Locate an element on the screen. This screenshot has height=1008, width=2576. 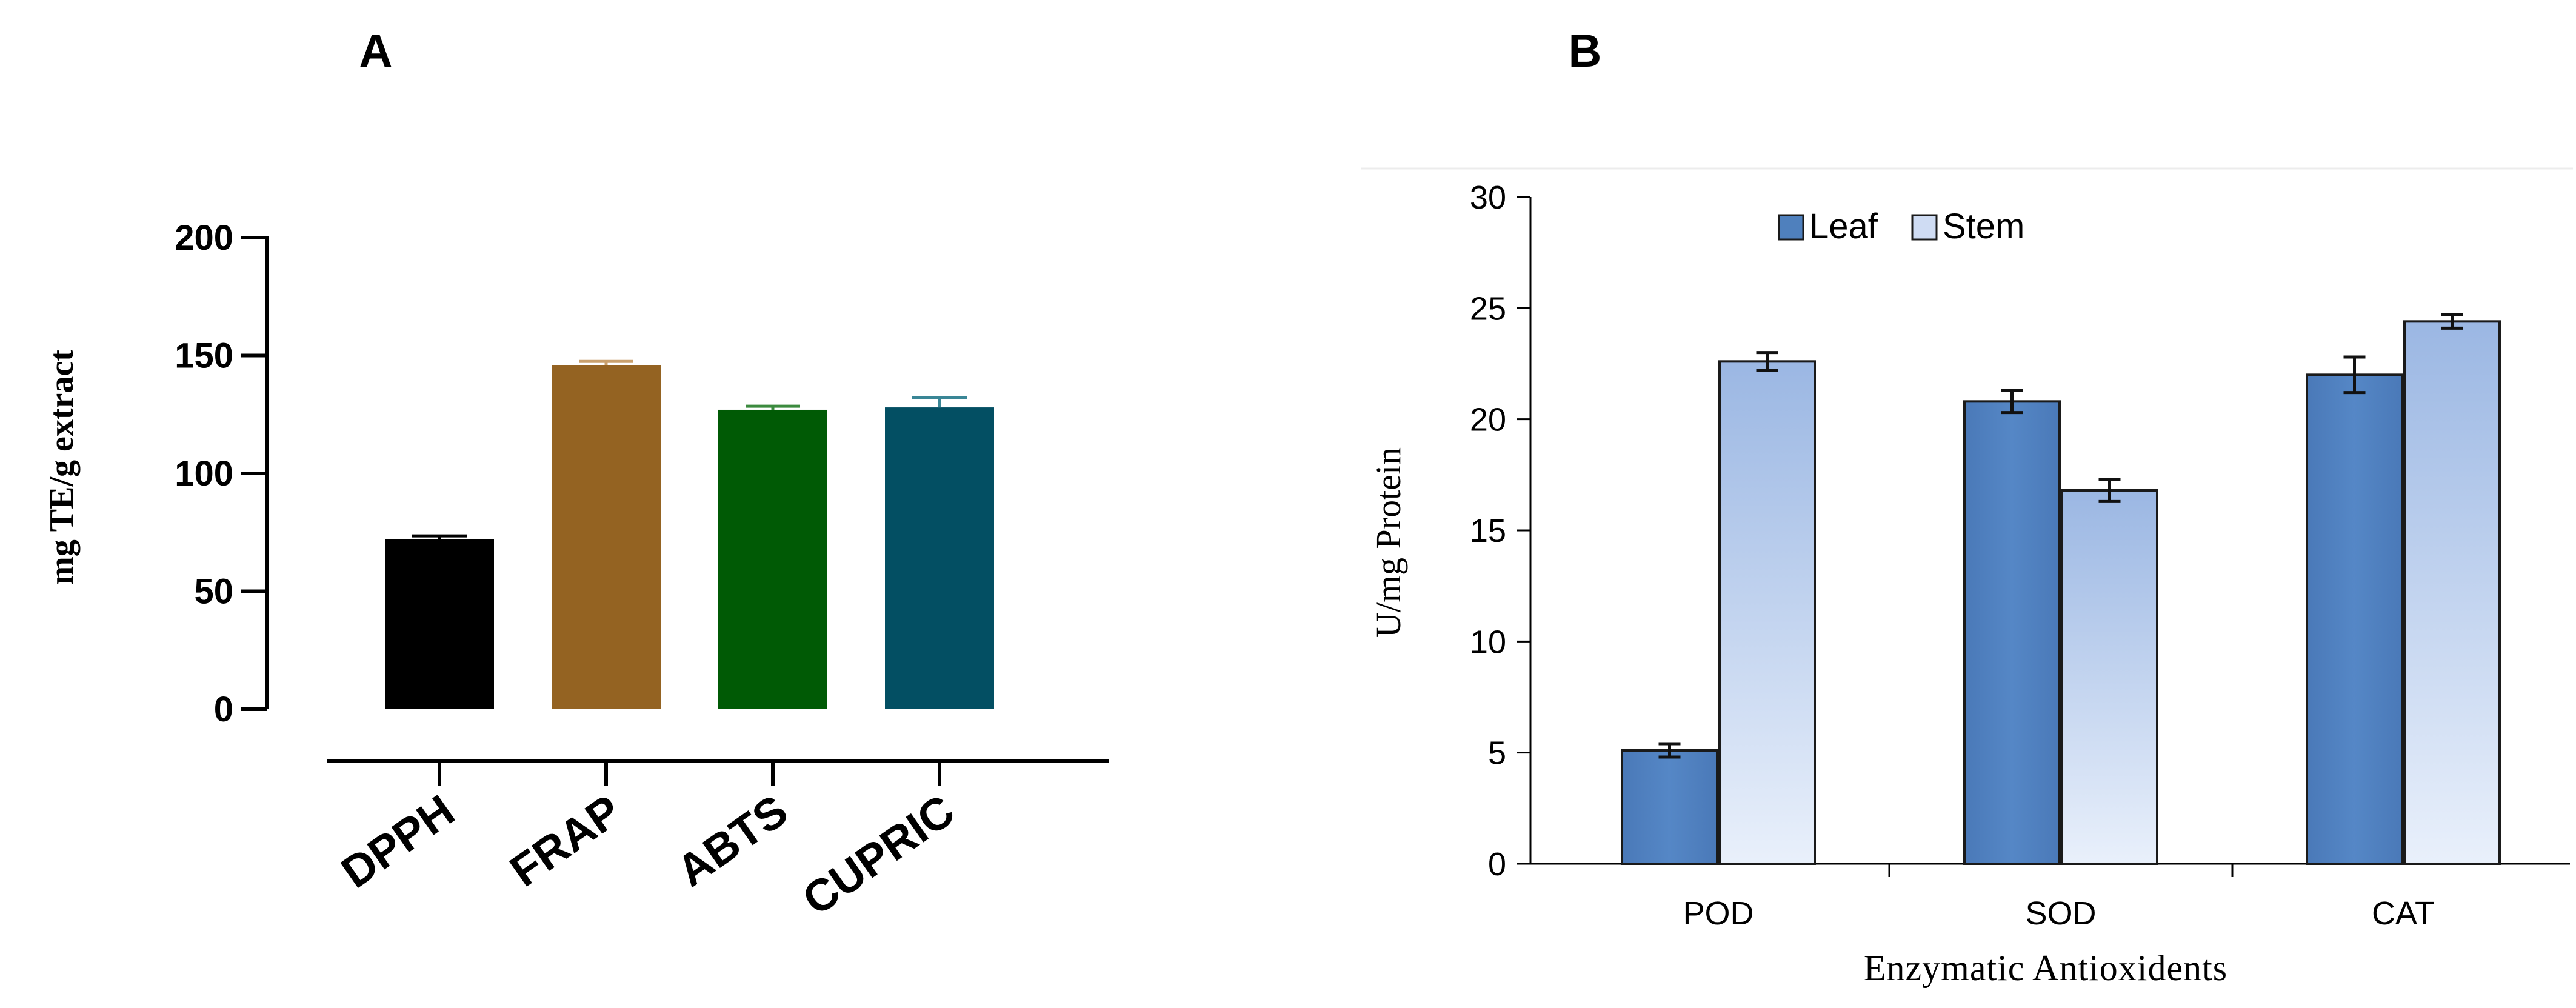
a-y-tick-label-200: 200 is located at coordinates (204, 238).